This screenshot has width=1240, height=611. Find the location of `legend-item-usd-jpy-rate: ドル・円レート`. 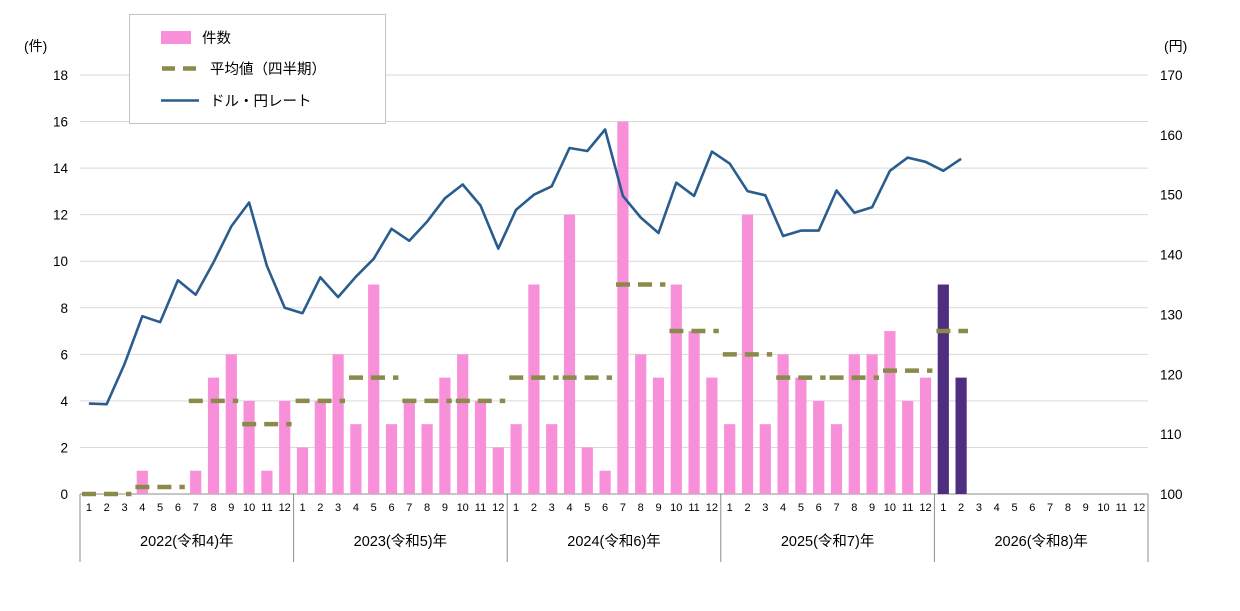

legend-item-usd-jpy-rate: ドル・円レート is located at coordinates (269, 100).